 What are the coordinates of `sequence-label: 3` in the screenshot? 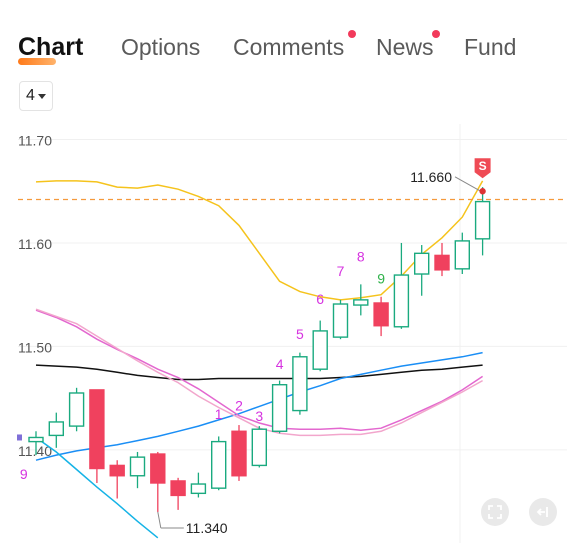 It's located at (259, 416).